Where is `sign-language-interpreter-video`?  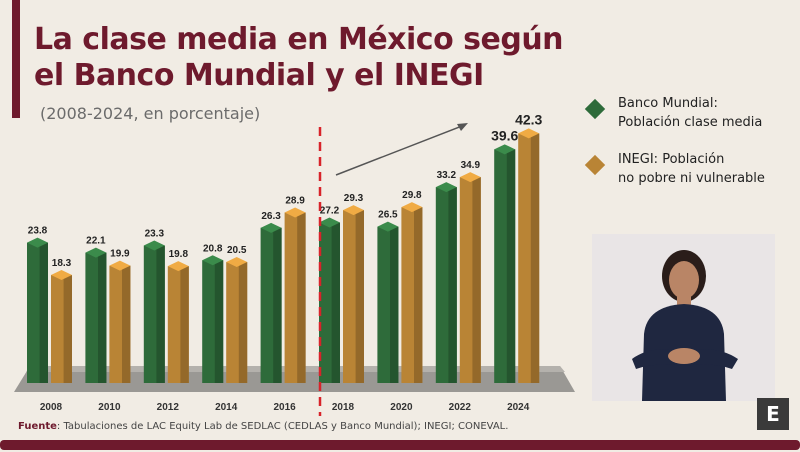
sign-language-interpreter-video is located at coordinates (683, 317).